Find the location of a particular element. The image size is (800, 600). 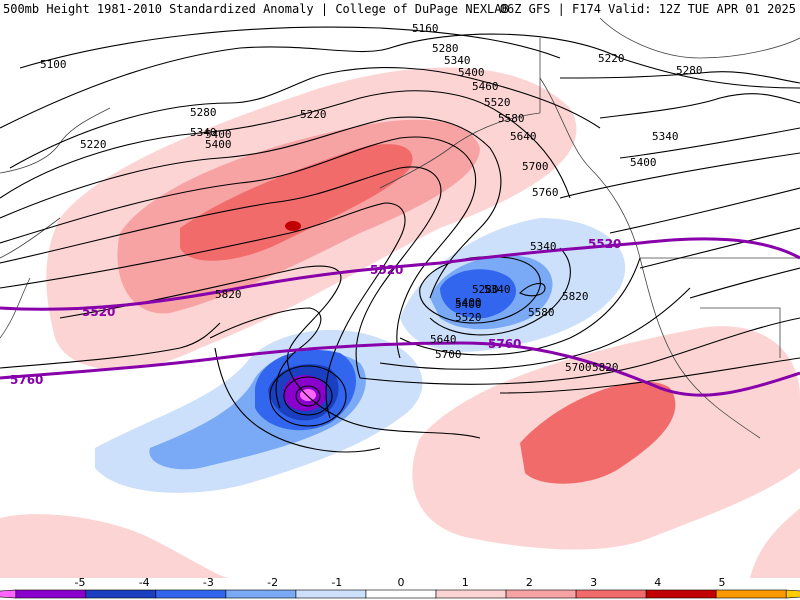

colorbar-tick-label: 3 is located at coordinates (593, 583).